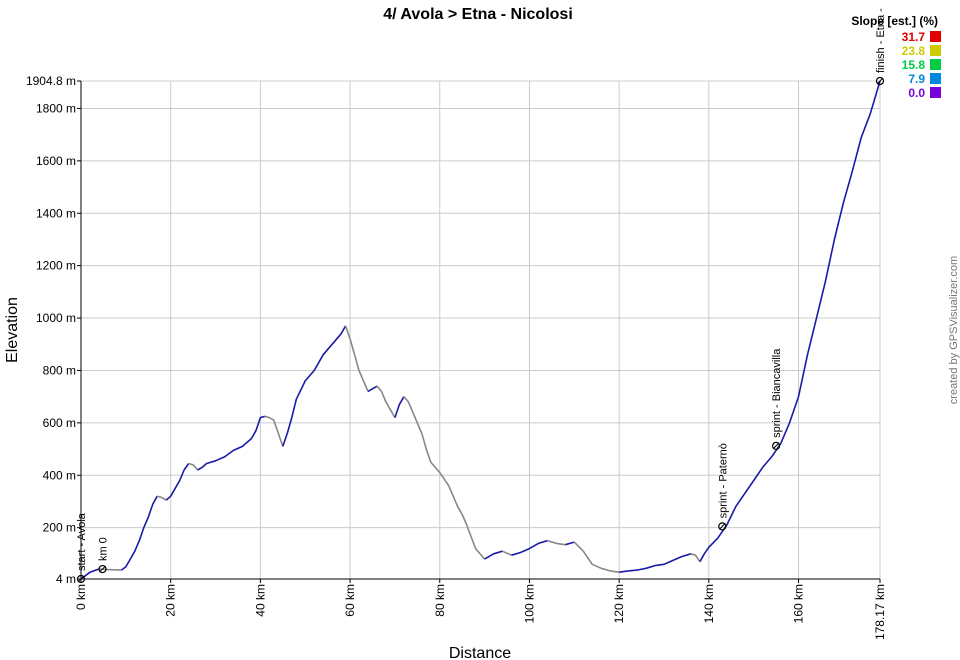 The height and width of the screenshot is (660, 960). Describe the element at coordinates (350, 600) in the screenshot. I see `x-tick-label: 60 km` at that location.